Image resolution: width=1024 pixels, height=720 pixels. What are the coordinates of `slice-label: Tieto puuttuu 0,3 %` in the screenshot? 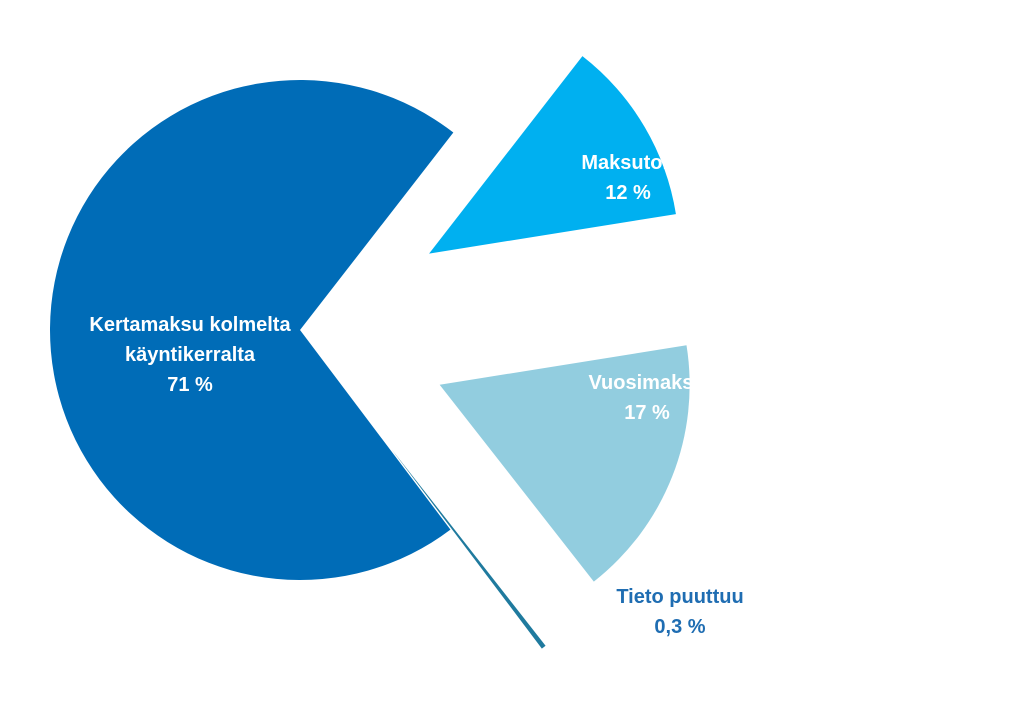 It's located at (680, 612).